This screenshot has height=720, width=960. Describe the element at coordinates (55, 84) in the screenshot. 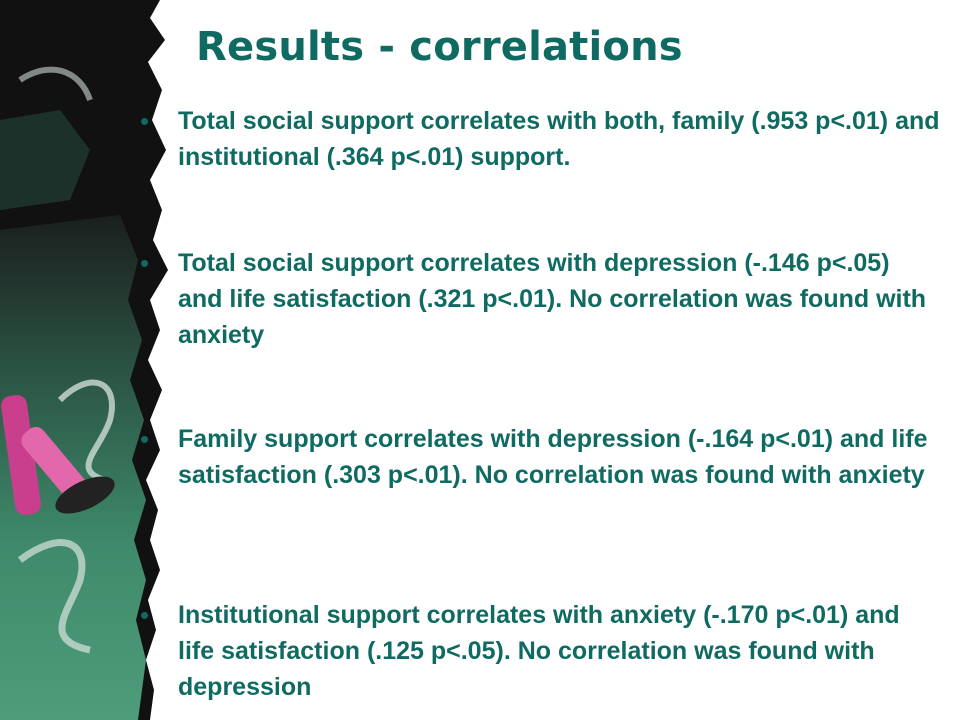

I see `chalk-scribble` at that location.